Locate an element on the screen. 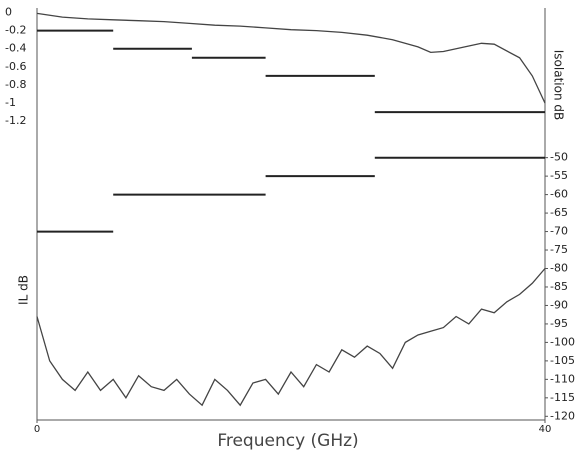 The image size is (576, 455). y2-tick-label: -120 is located at coordinates (562, 415).